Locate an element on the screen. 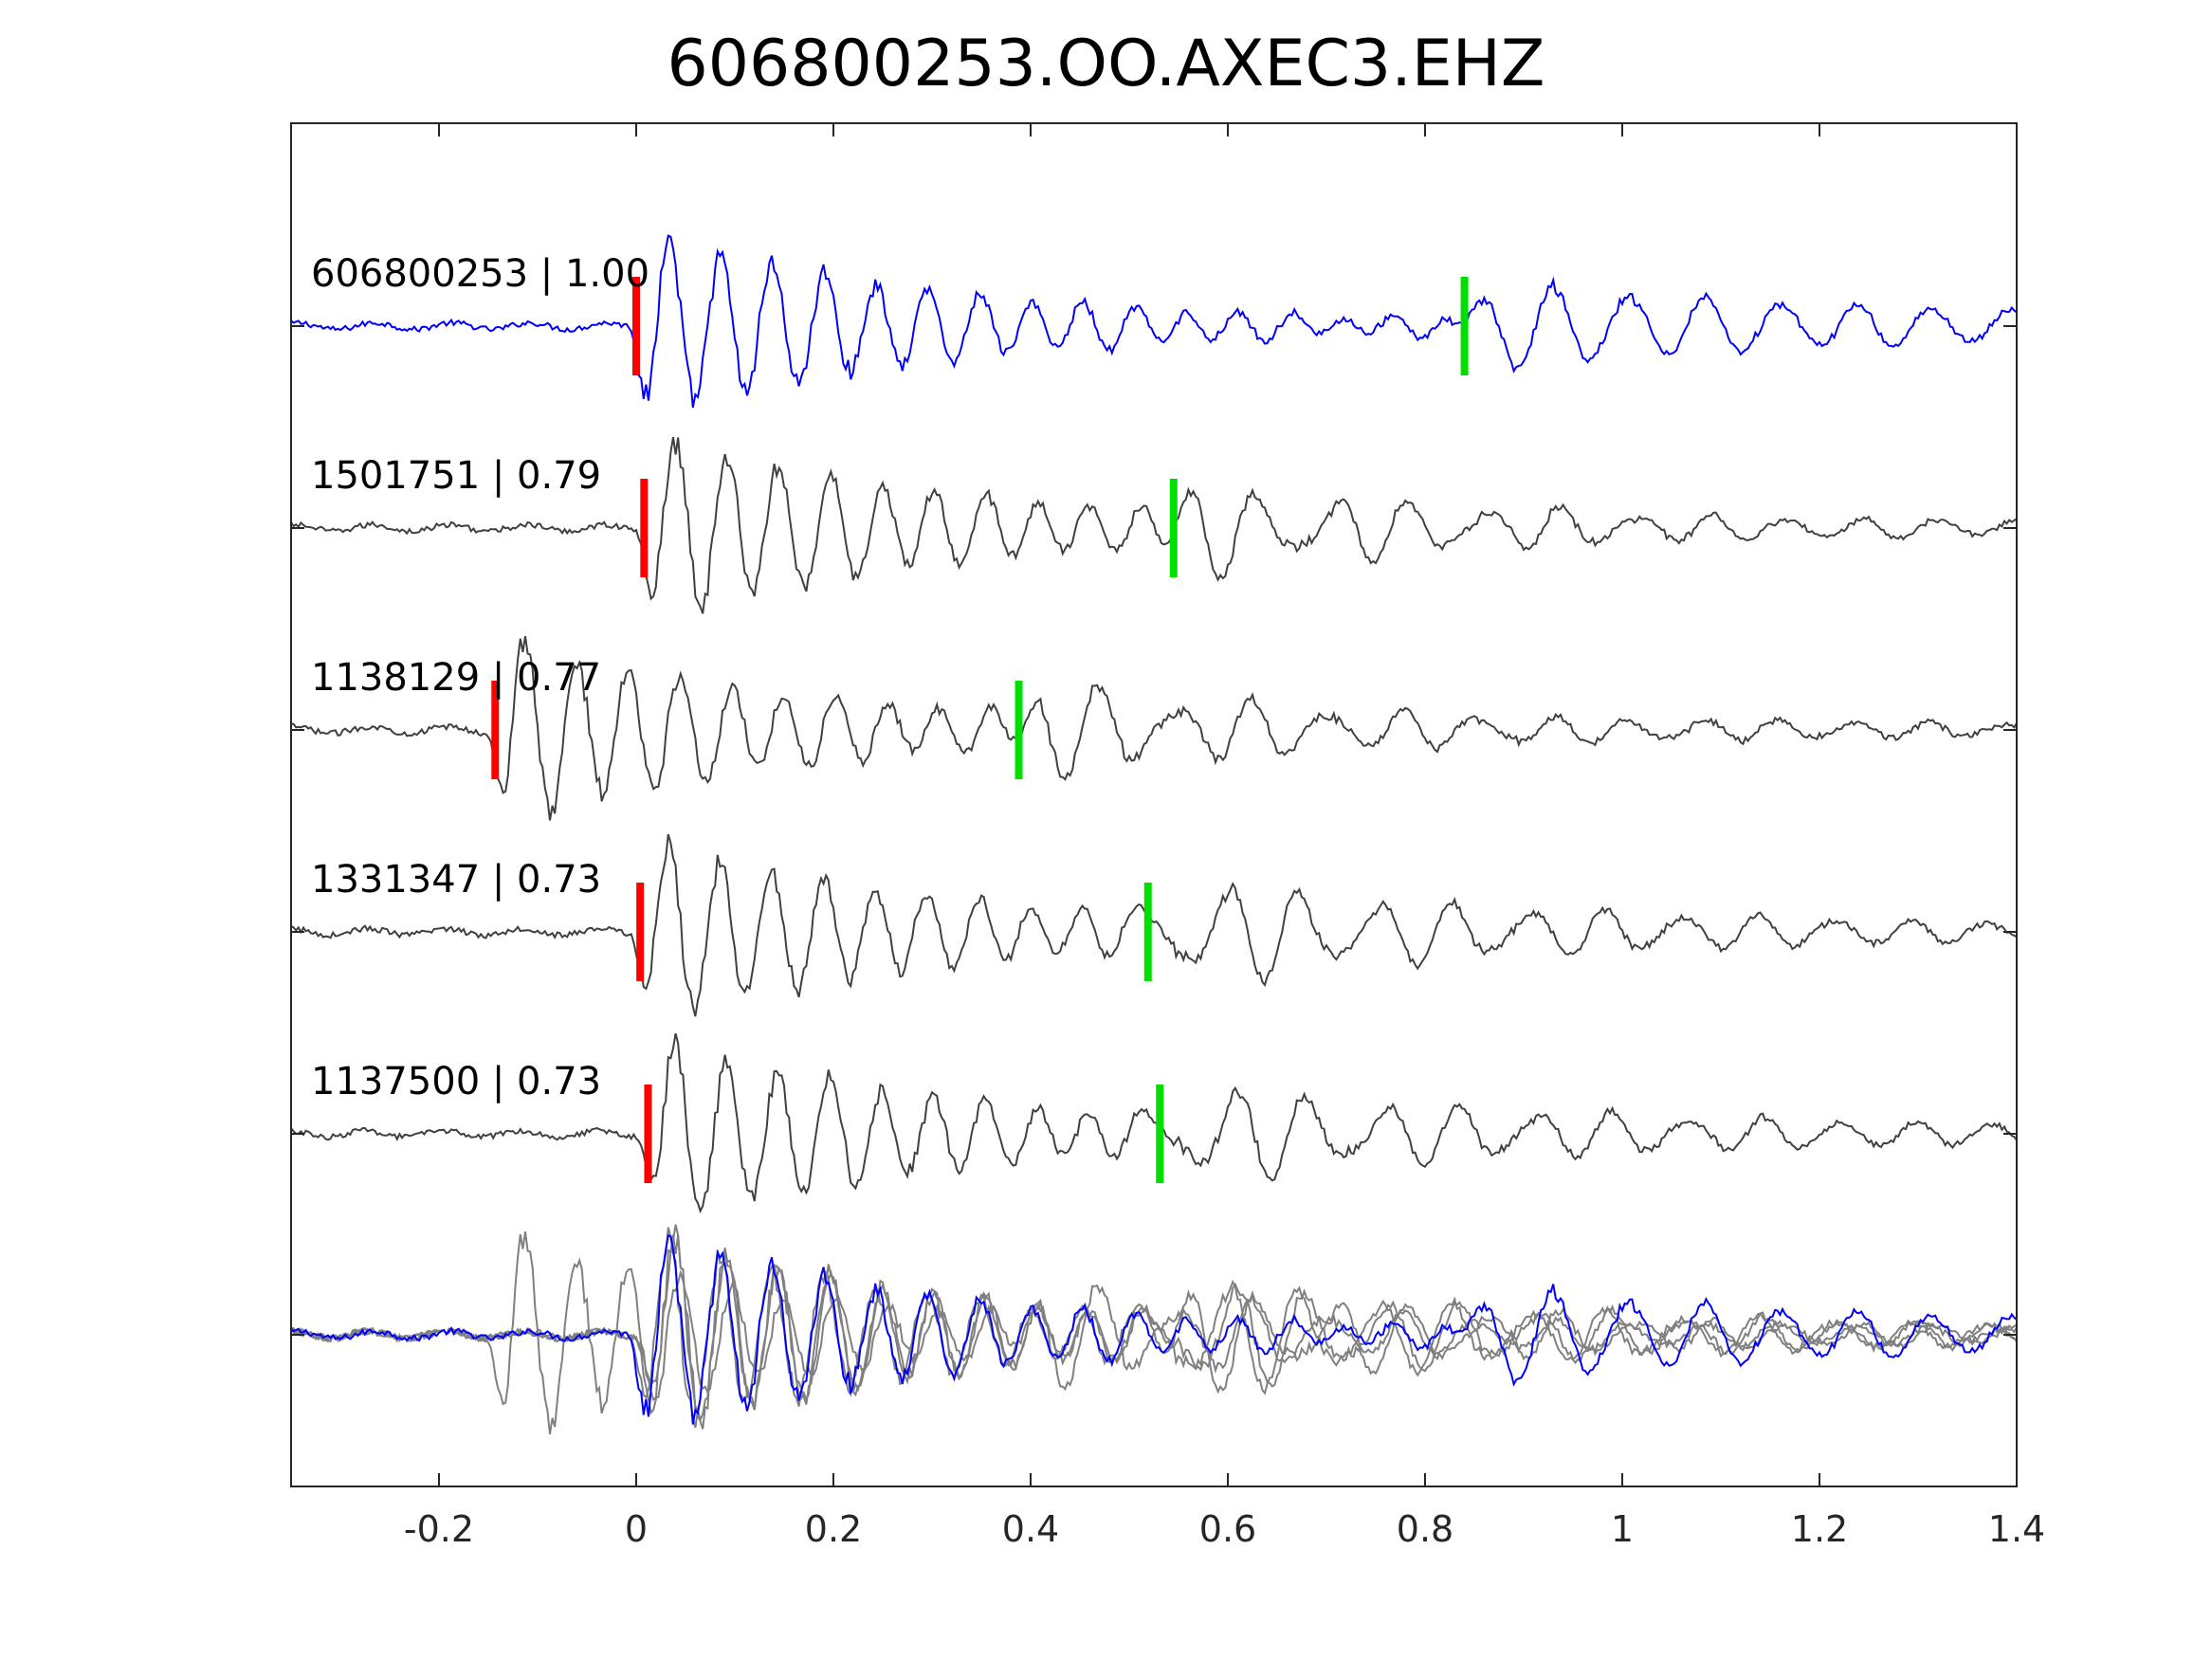 The height and width of the screenshot is (1659, 2212). x-tick-label: 1.4 is located at coordinates (2016, 1529).